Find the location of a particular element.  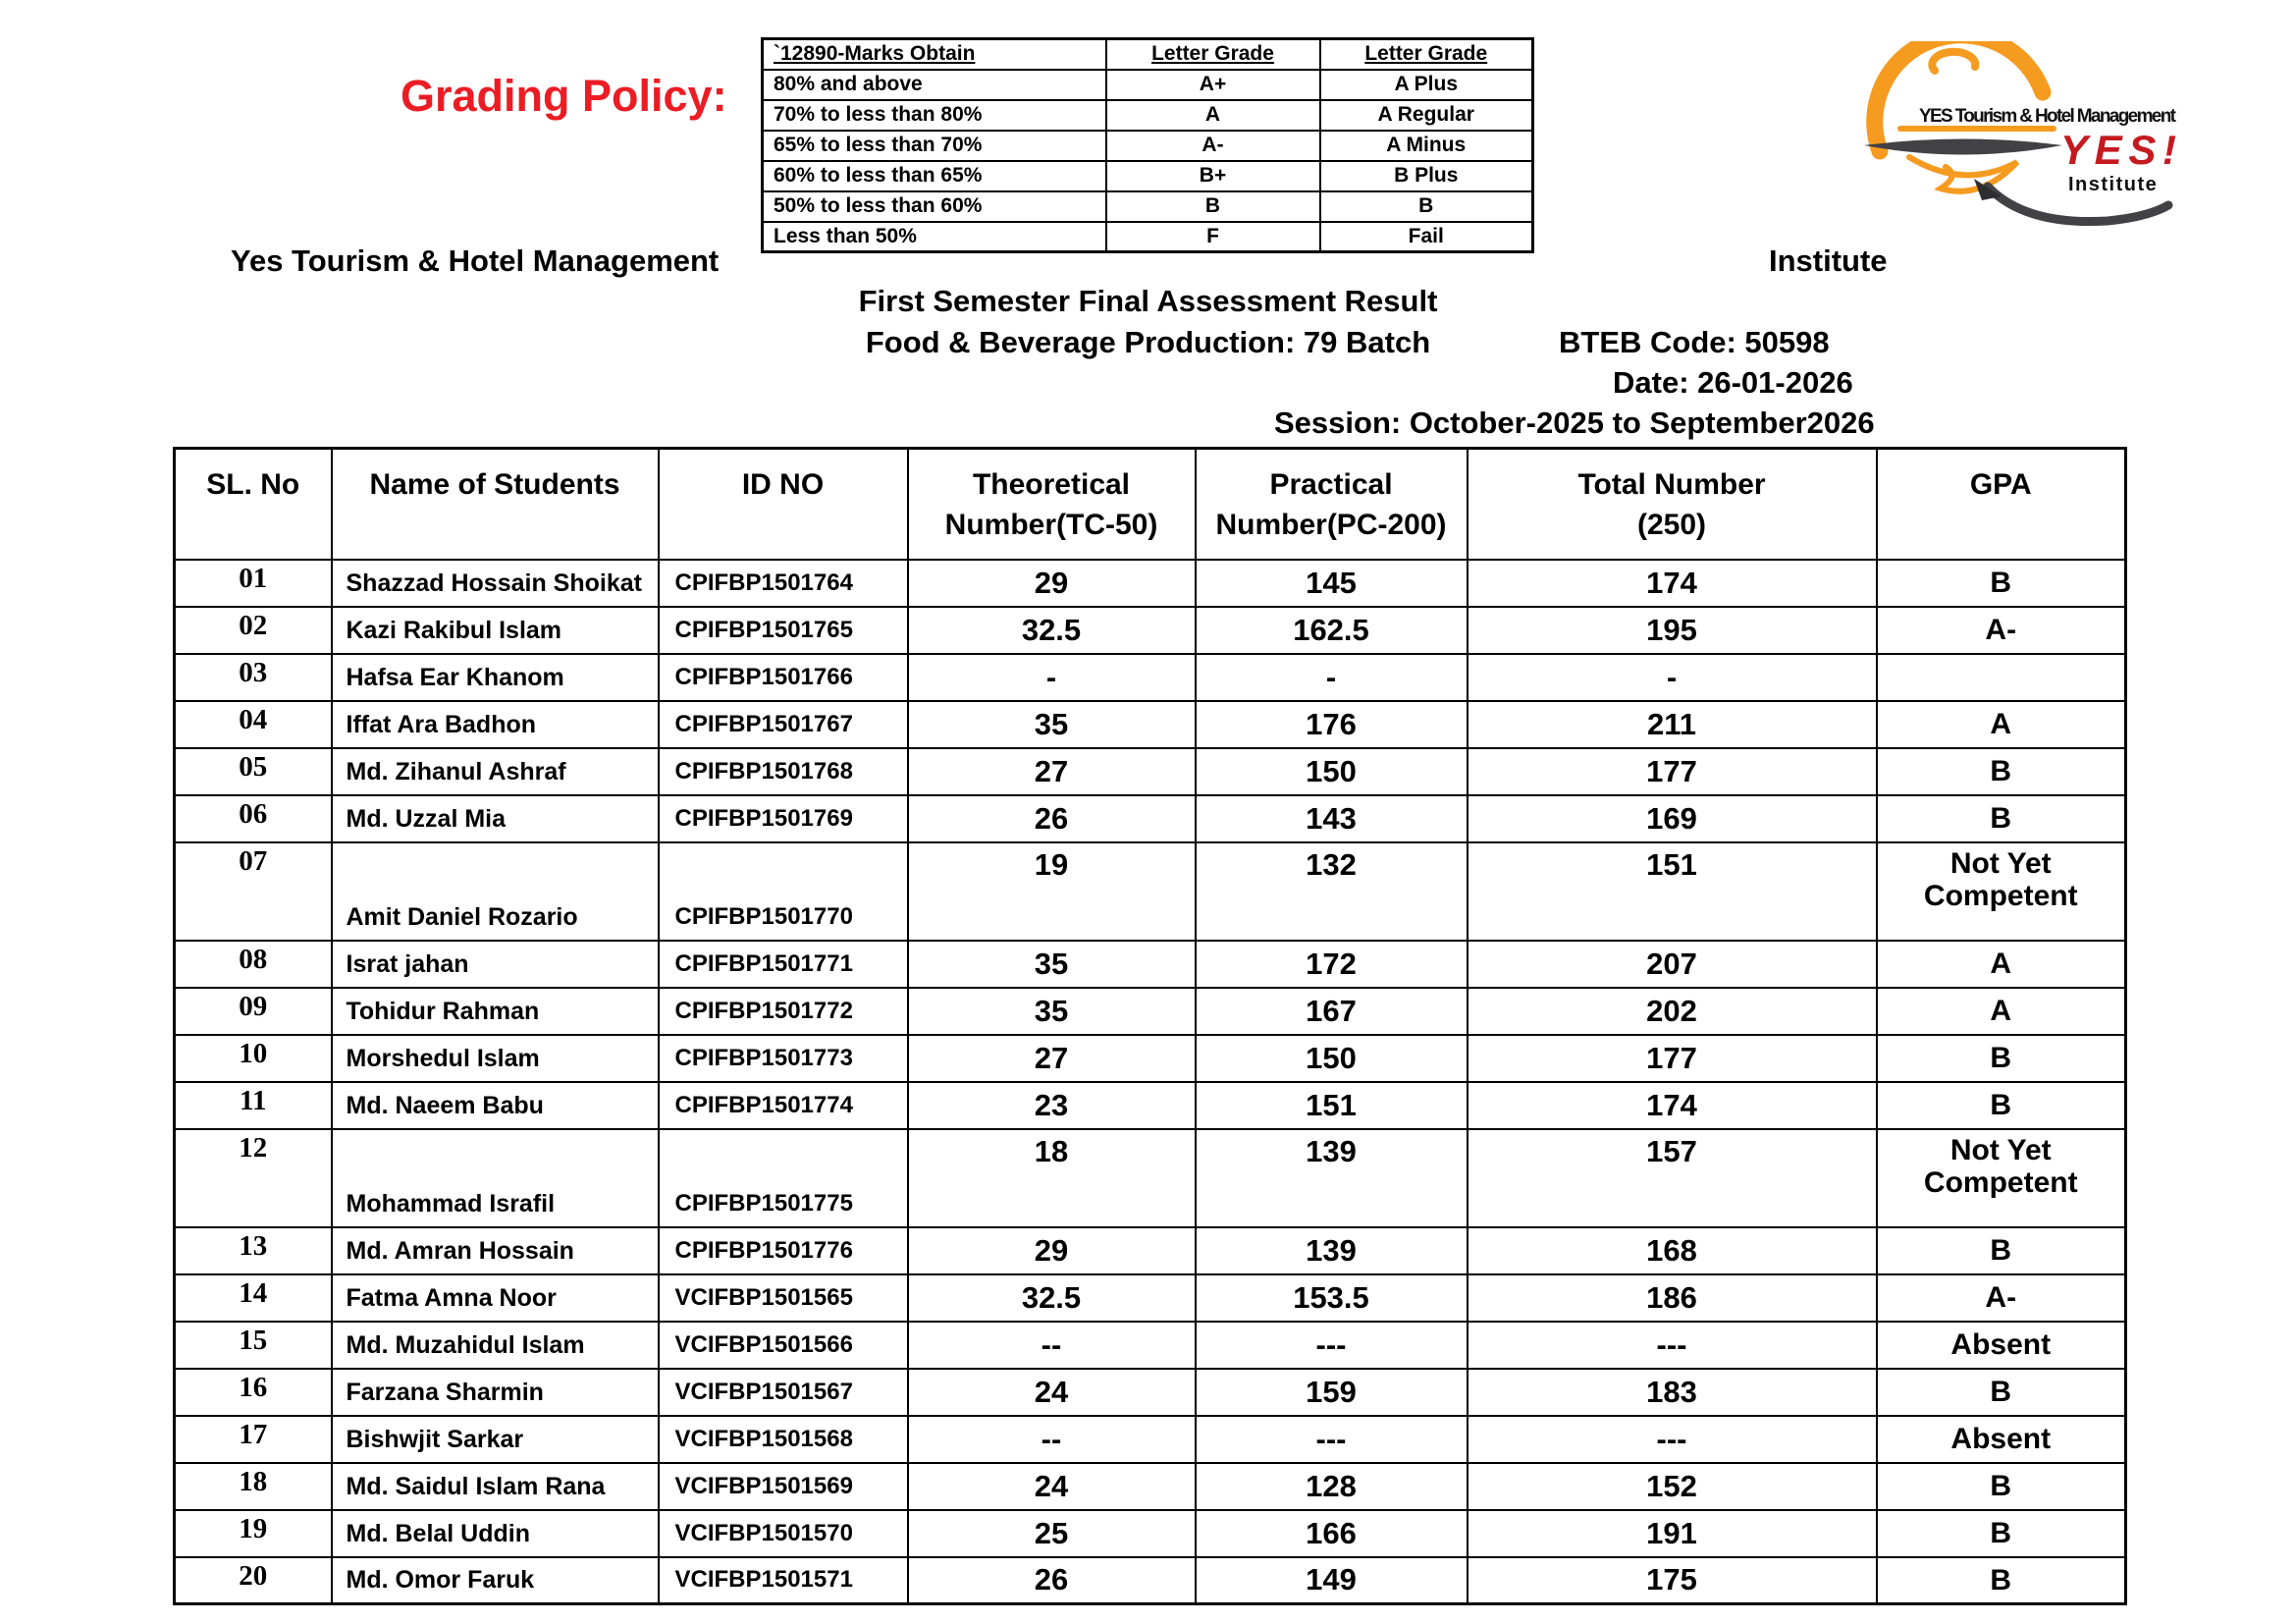

sl-number-cell: 19 is located at coordinates (253, 1533).